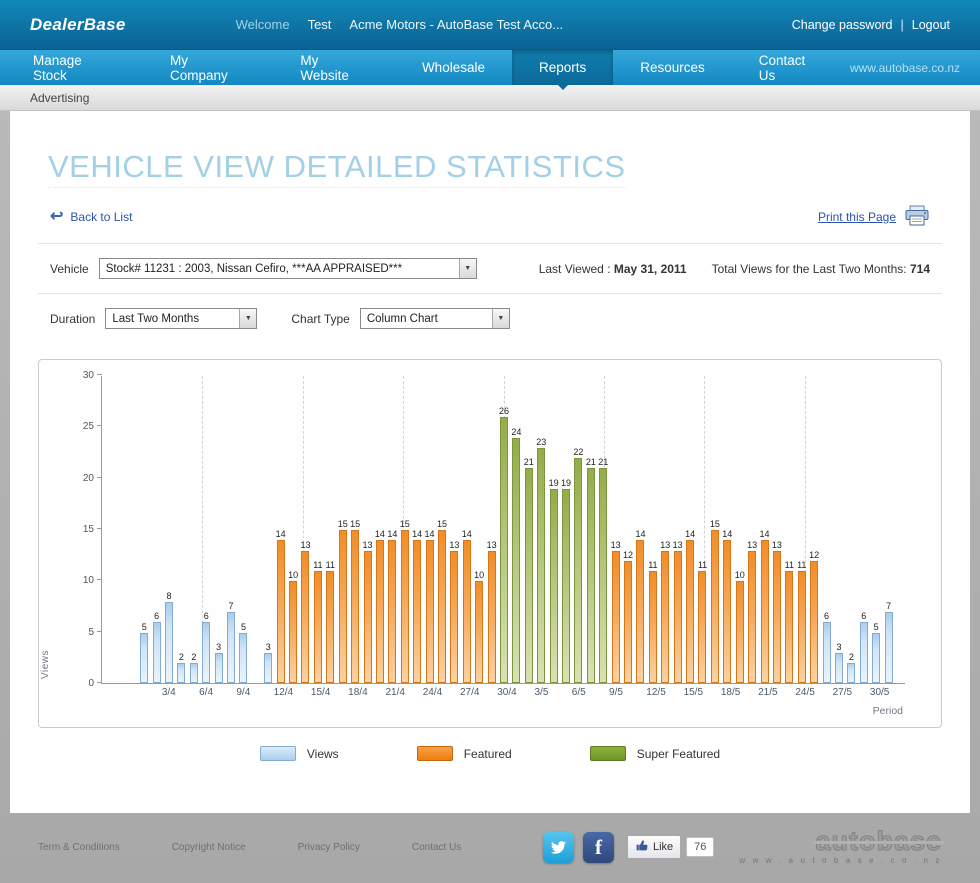 The image size is (980, 883). What do you see at coordinates (528, 462) in the screenshot?
I see `bar-value-label: 21` at bounding box center [528, 462].